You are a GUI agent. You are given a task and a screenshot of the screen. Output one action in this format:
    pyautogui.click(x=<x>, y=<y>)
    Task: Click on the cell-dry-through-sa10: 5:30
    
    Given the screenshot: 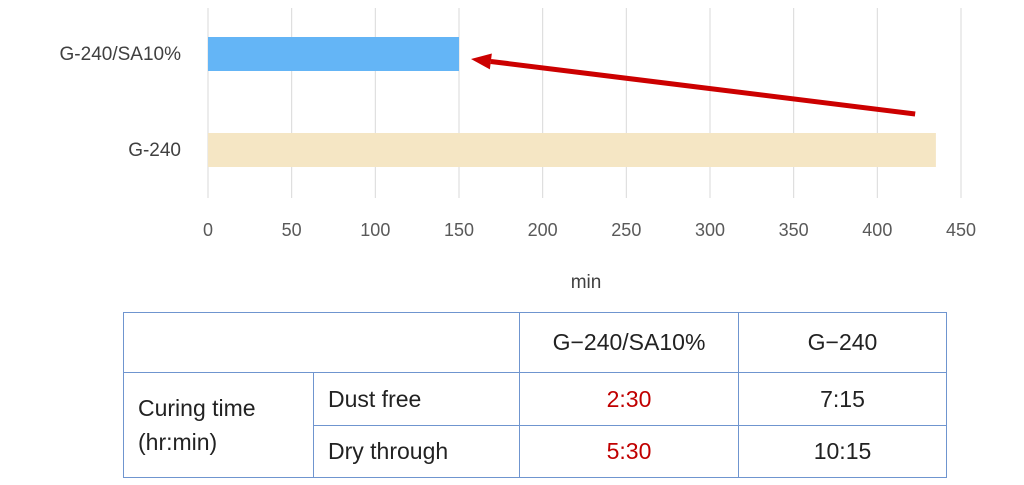 What is the action you would take?
    pyautogui.click(x=629, y=451)
    